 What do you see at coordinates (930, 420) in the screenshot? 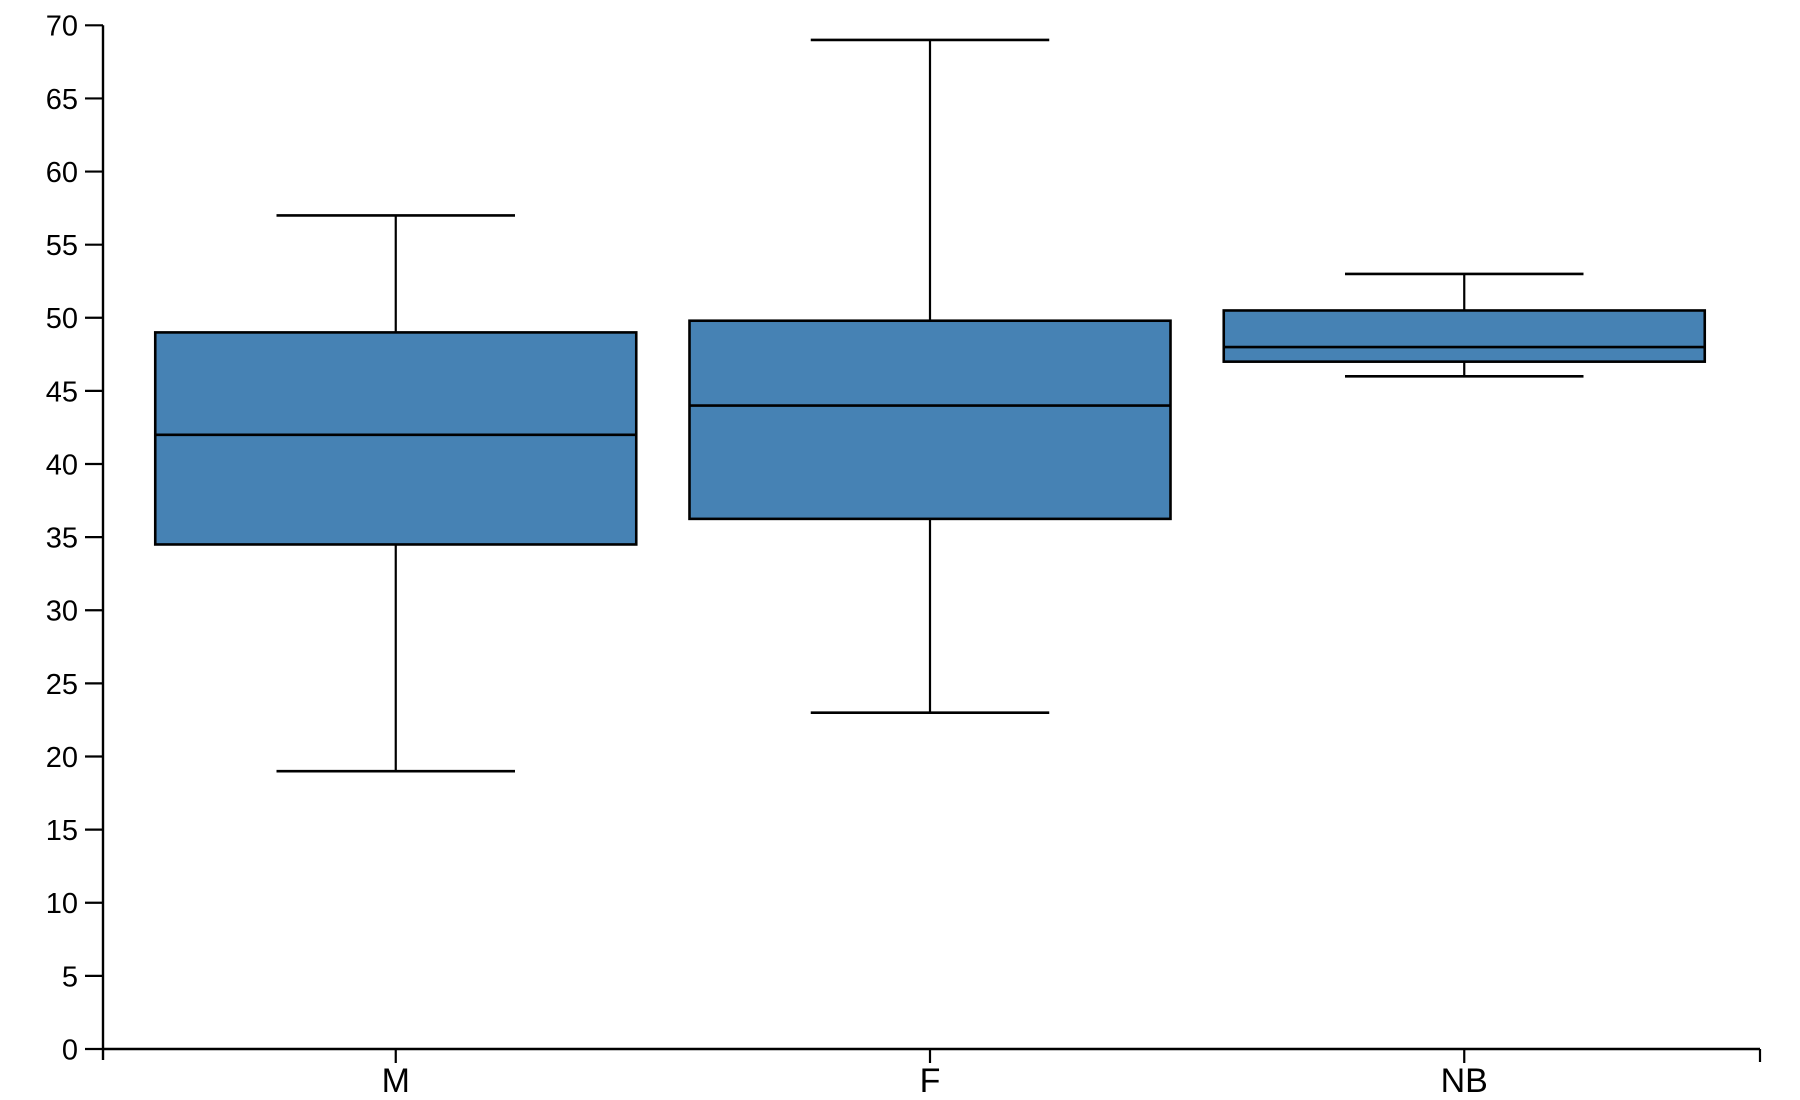
I see `iqr-box-f` at bounding box center [930, 420].